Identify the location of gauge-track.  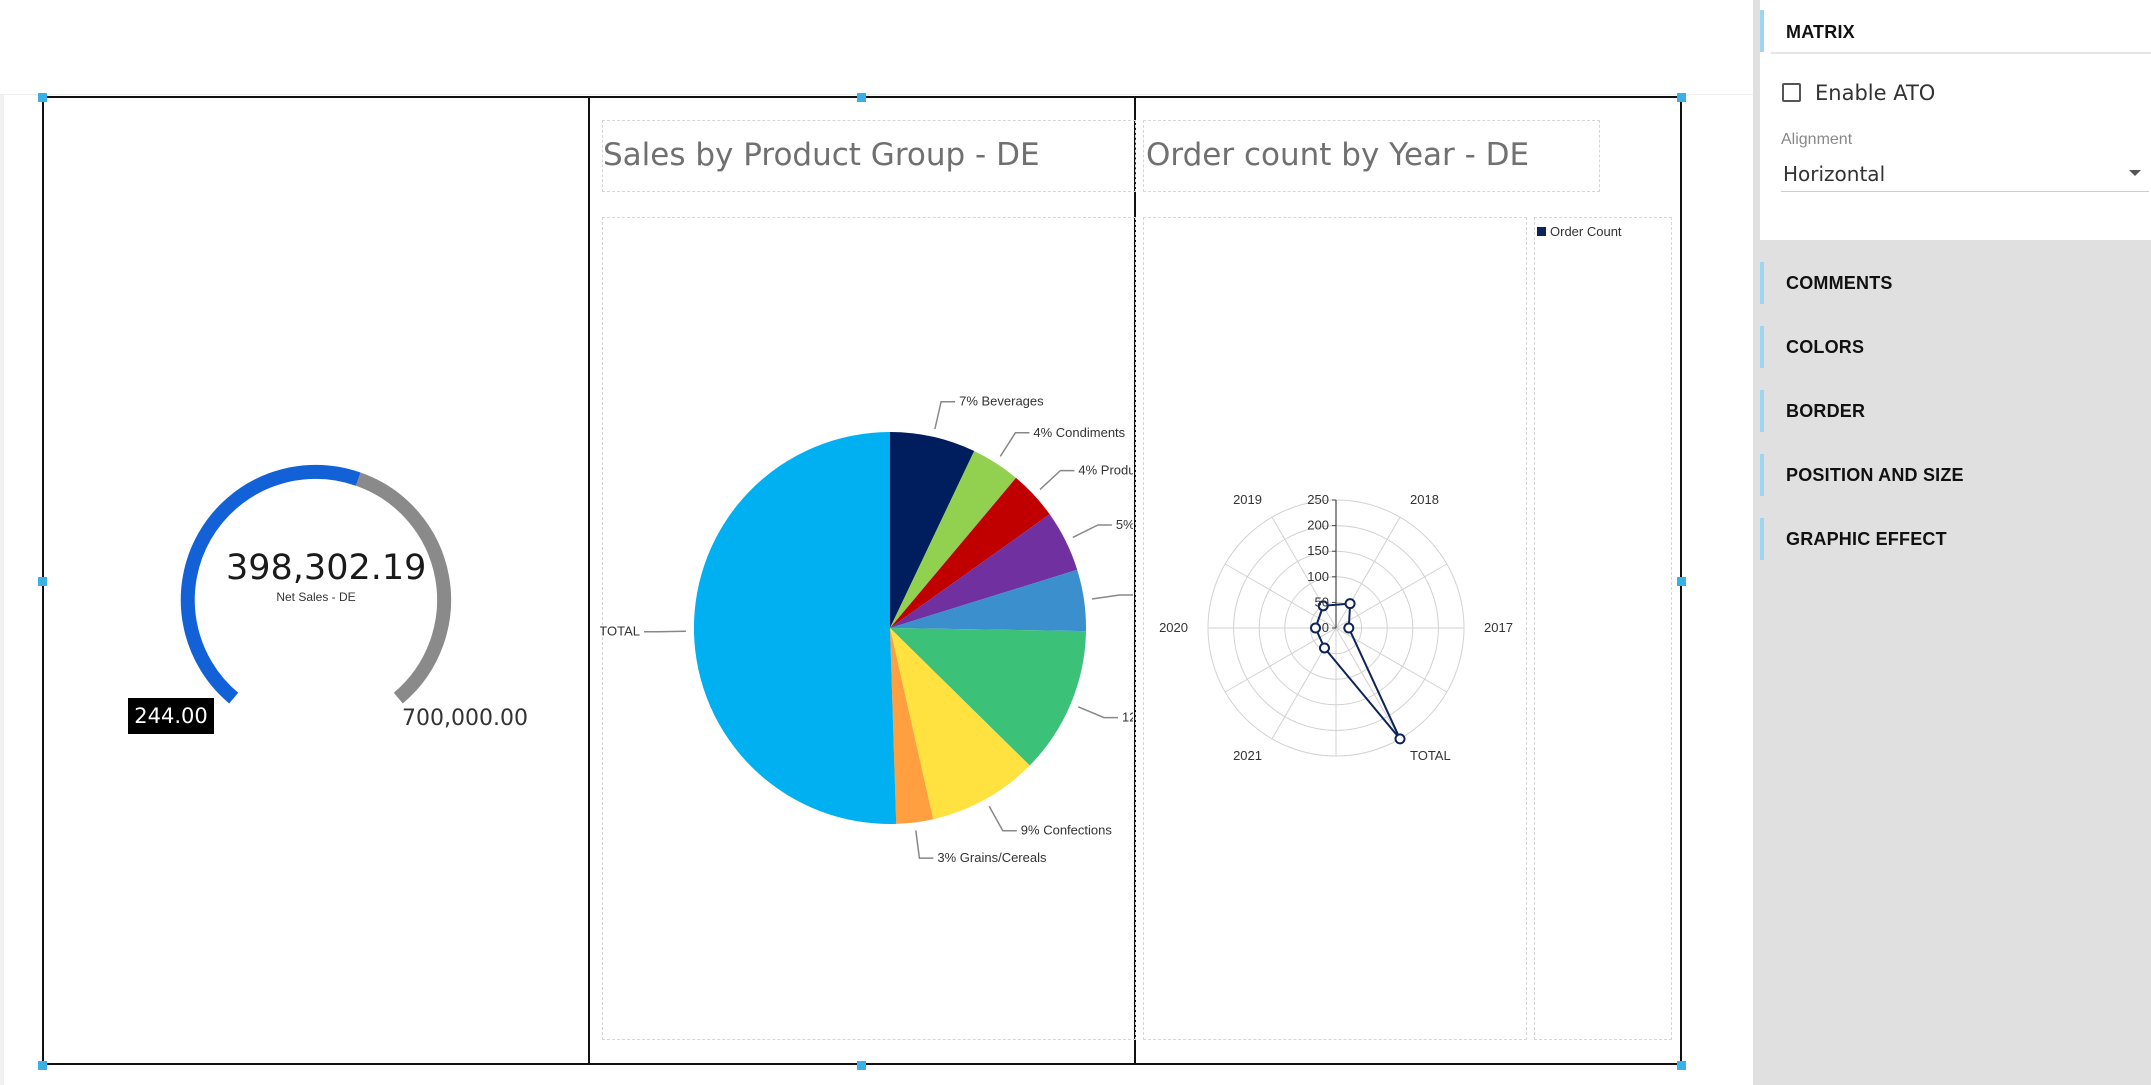
(403, 588).